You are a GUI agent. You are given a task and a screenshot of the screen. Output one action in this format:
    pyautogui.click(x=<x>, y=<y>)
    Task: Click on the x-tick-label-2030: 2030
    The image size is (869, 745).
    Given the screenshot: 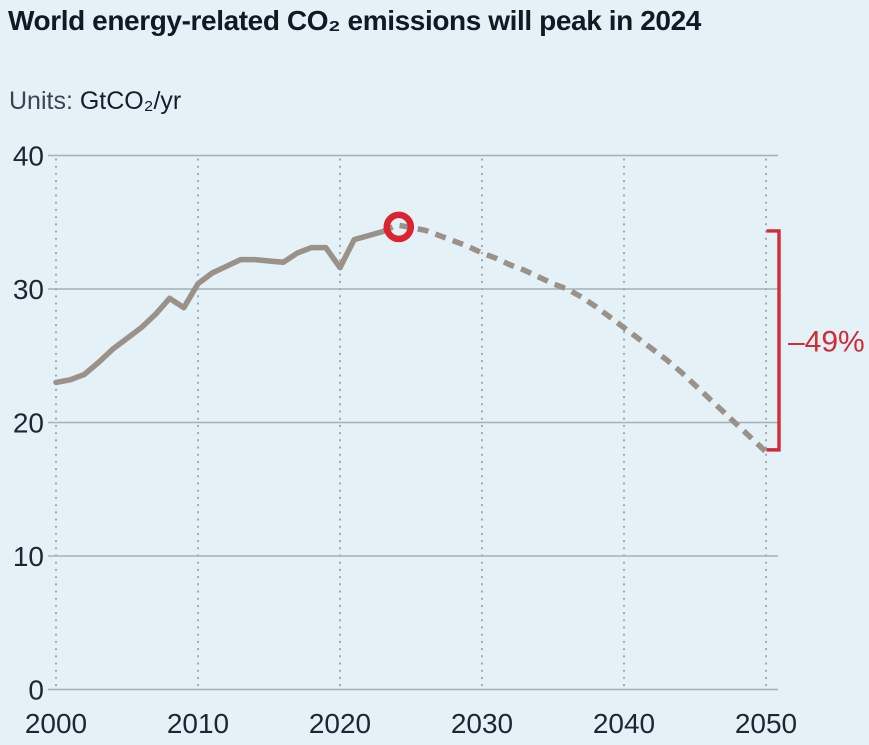 What is the action you would take?
    pyautogui.click(x=482, y=723)
    